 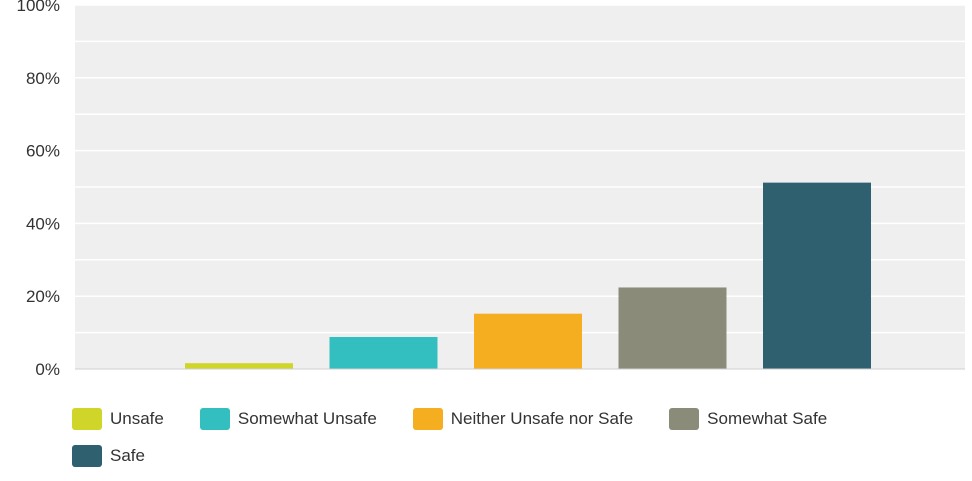 I want to click on y-tick-label: 80%, so click(x=43, y=78).